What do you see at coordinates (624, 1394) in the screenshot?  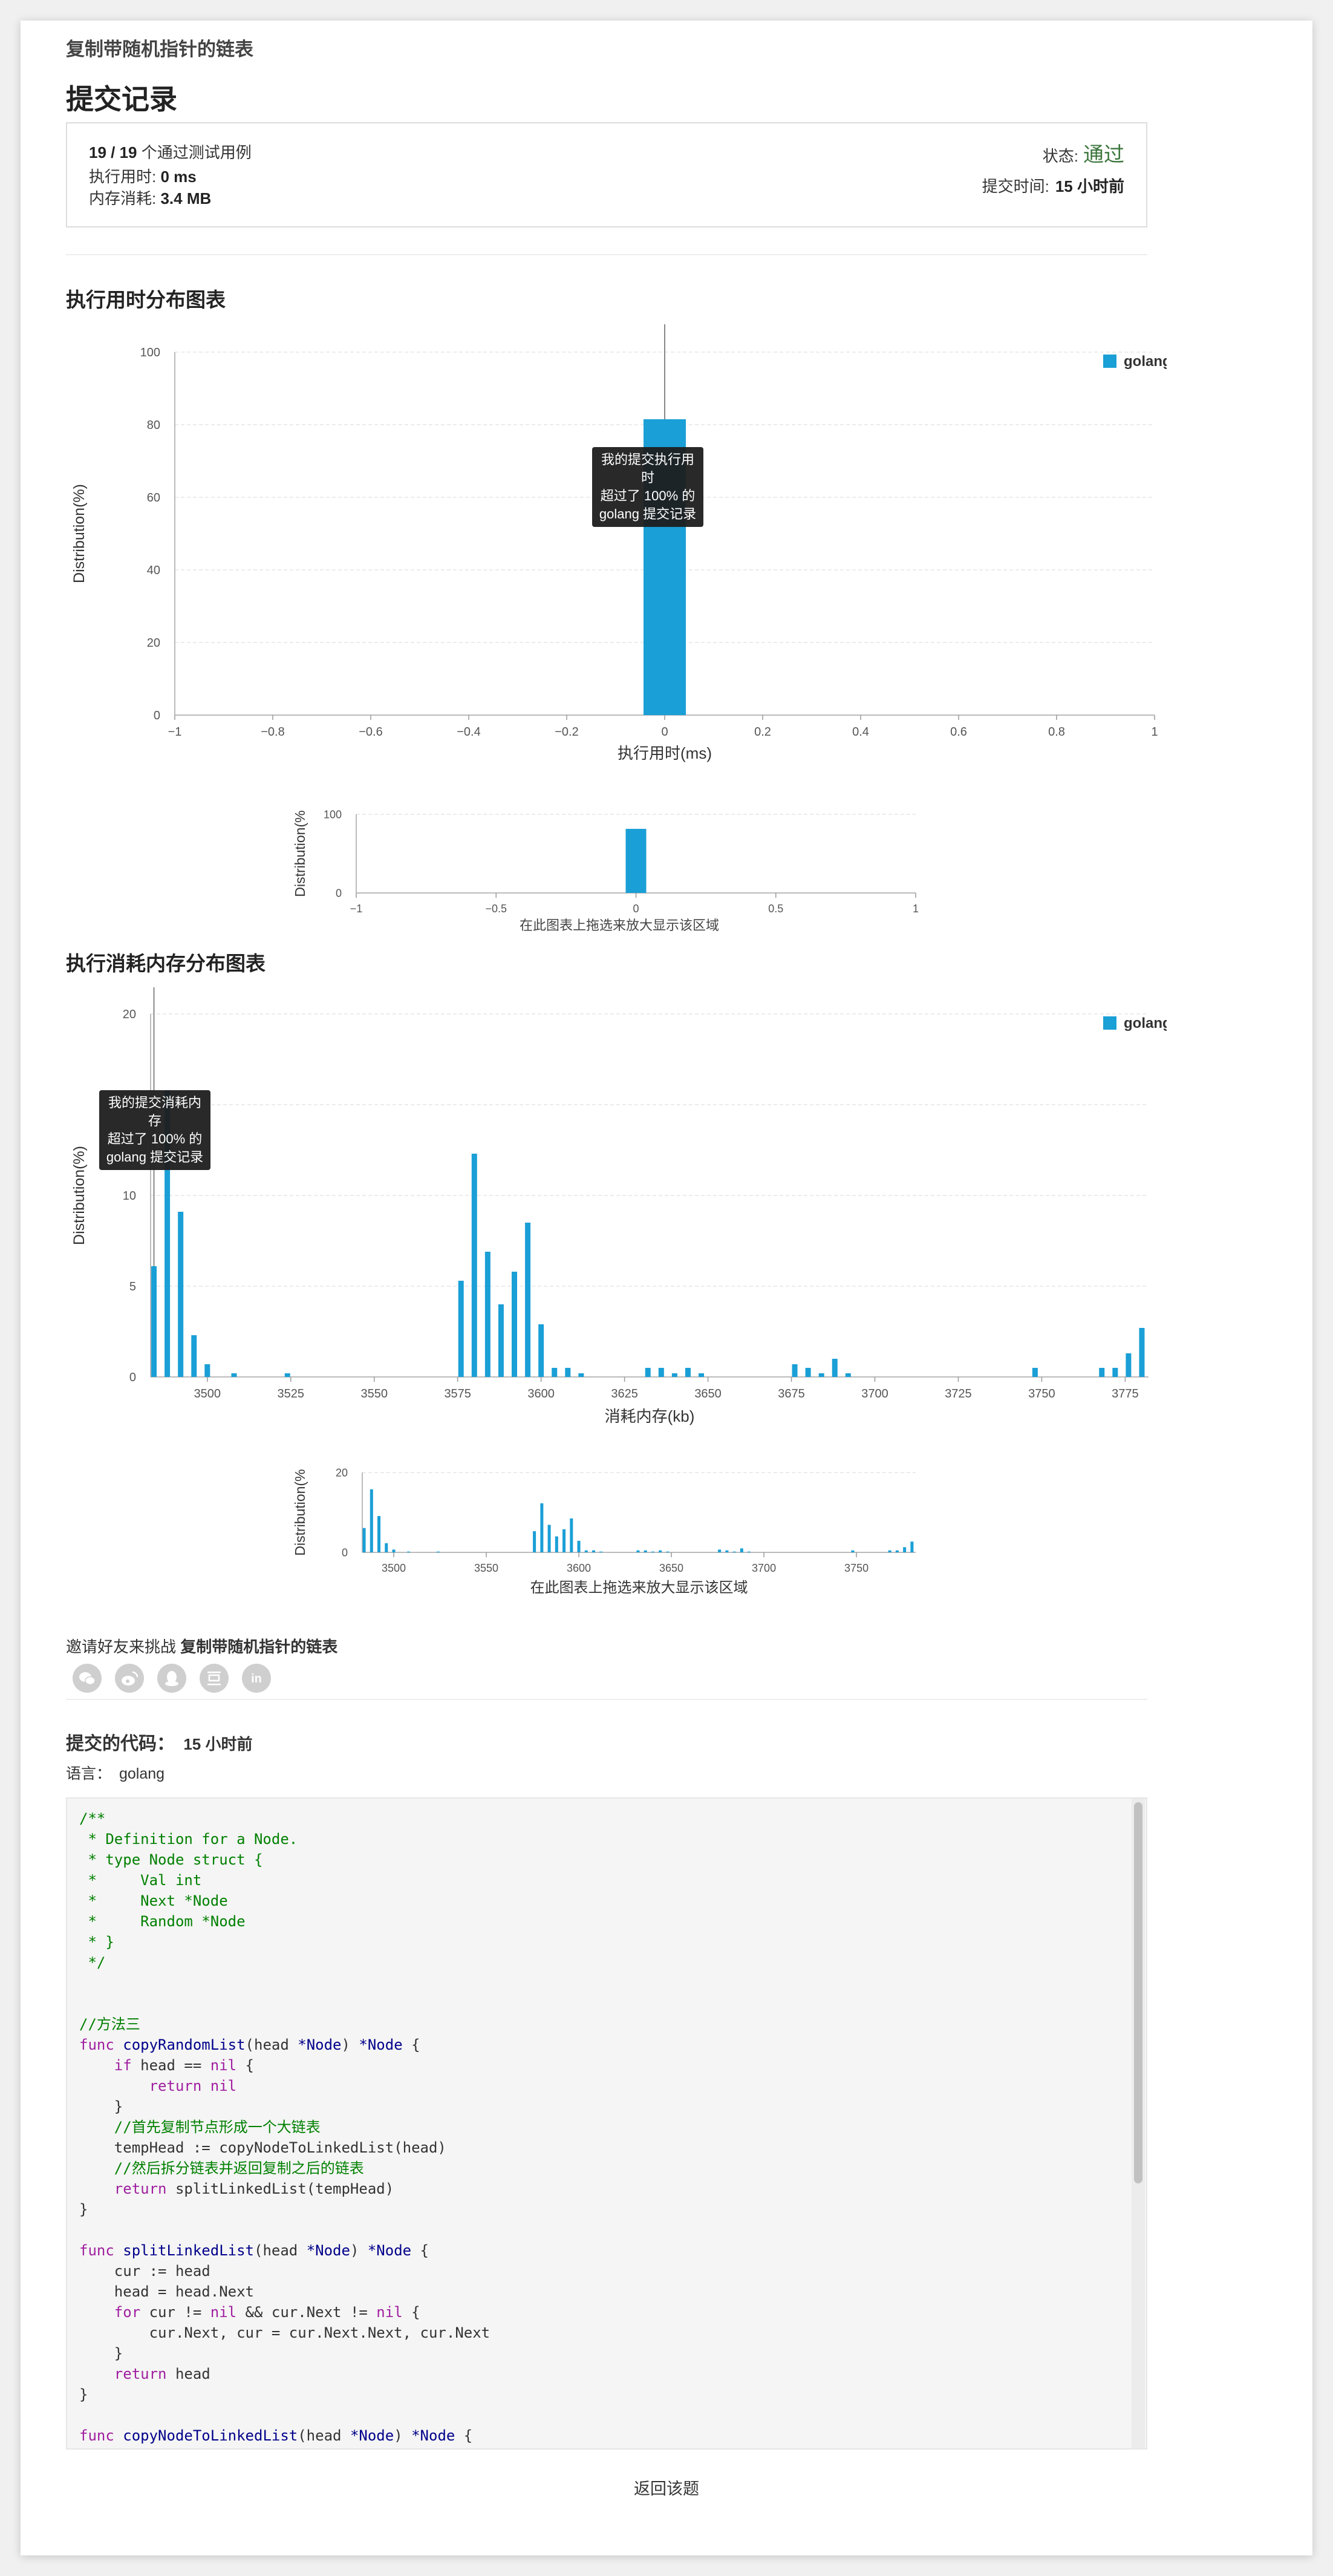 I see `chart2-x-tick-label: 3625` at bounding box center [624, 1394].